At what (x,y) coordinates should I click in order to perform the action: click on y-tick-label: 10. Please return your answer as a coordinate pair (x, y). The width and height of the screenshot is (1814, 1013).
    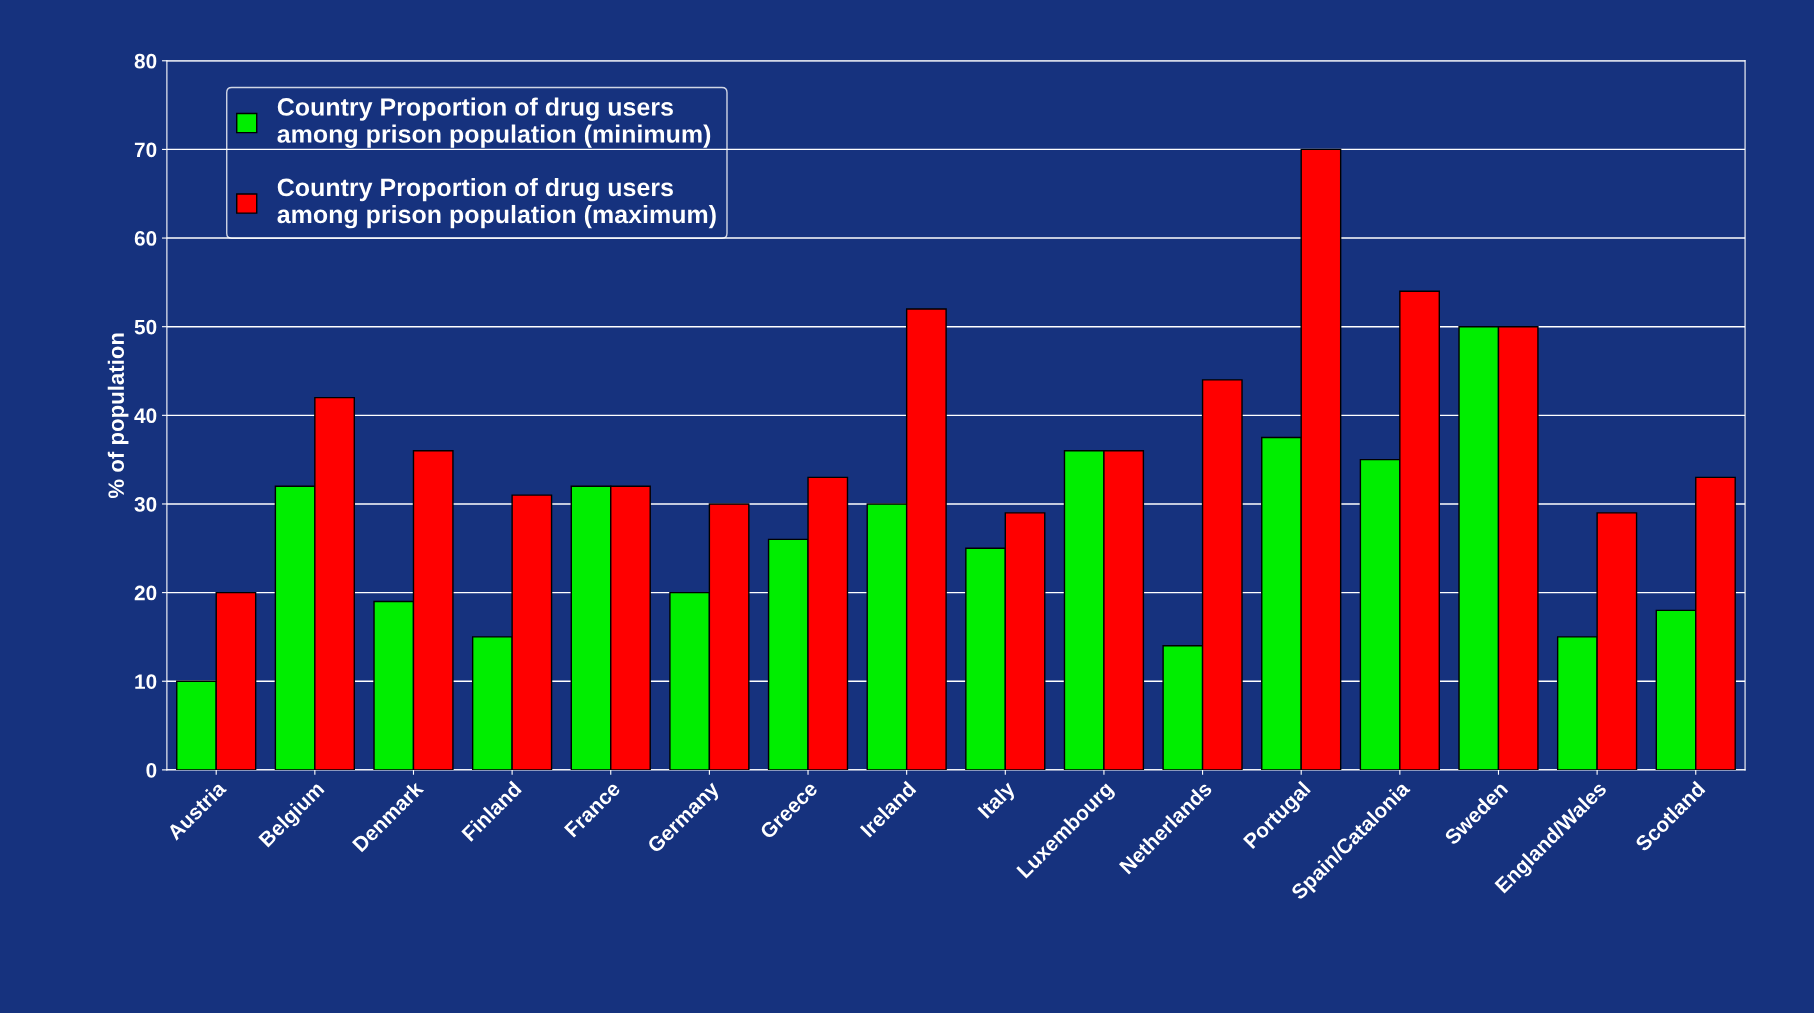
    Looking at the image, I should click on (146, 681).